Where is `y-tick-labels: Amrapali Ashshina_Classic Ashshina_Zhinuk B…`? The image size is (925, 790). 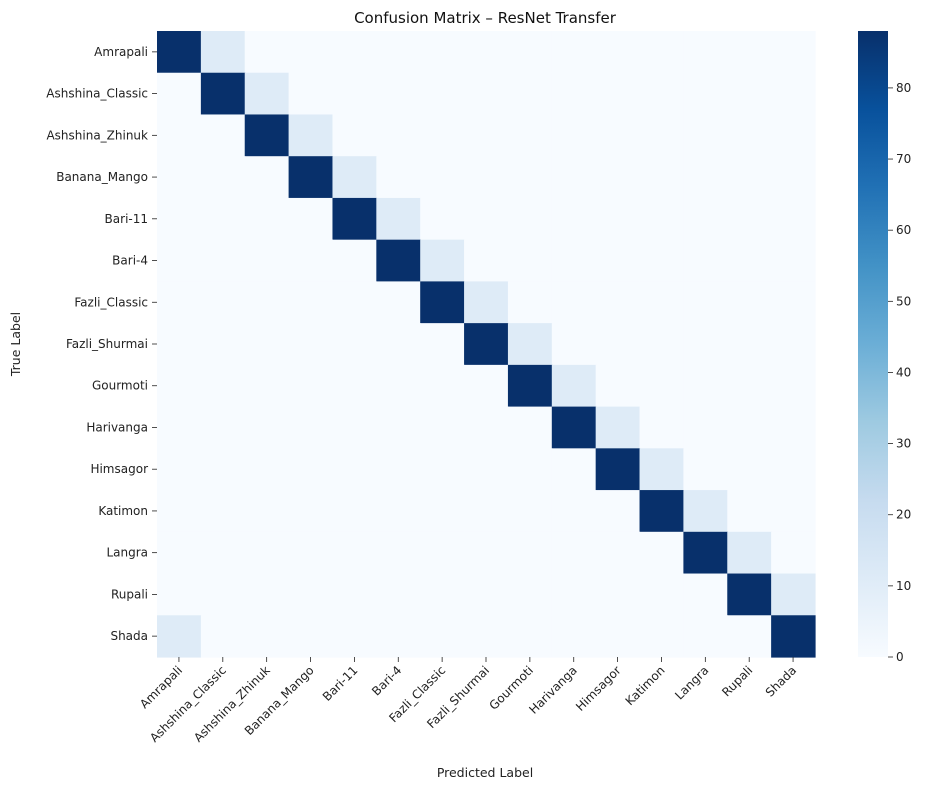 y-tick-labels: Amrapali Ashshina_Classic Ashshina_Zhinuk B… is located at coordinates (101, 344).